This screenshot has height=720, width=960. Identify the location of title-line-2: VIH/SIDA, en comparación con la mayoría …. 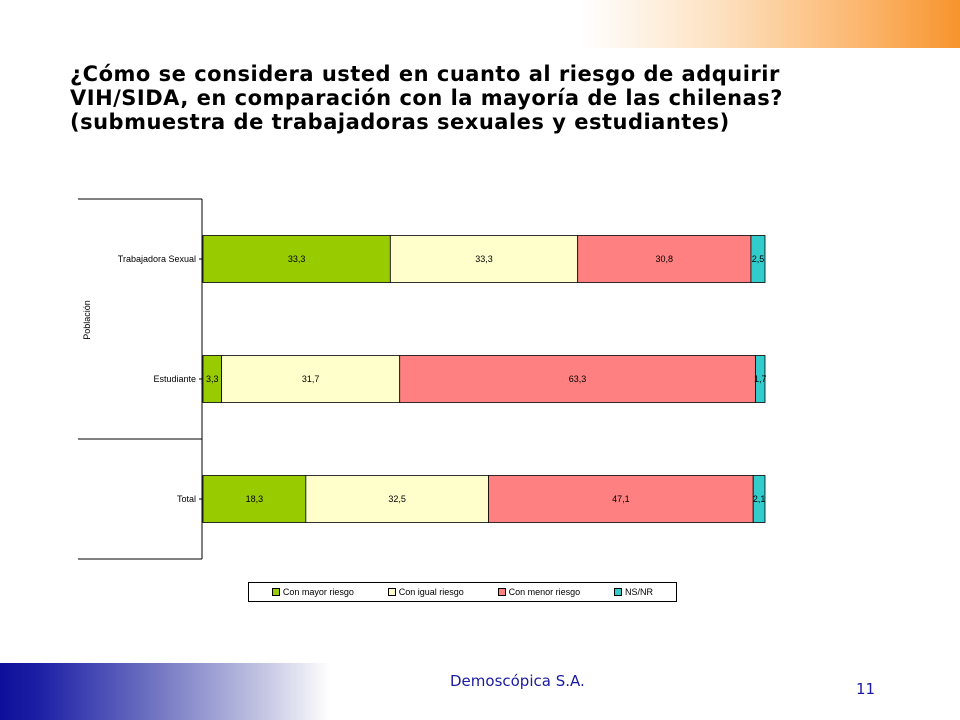
(426, 98).